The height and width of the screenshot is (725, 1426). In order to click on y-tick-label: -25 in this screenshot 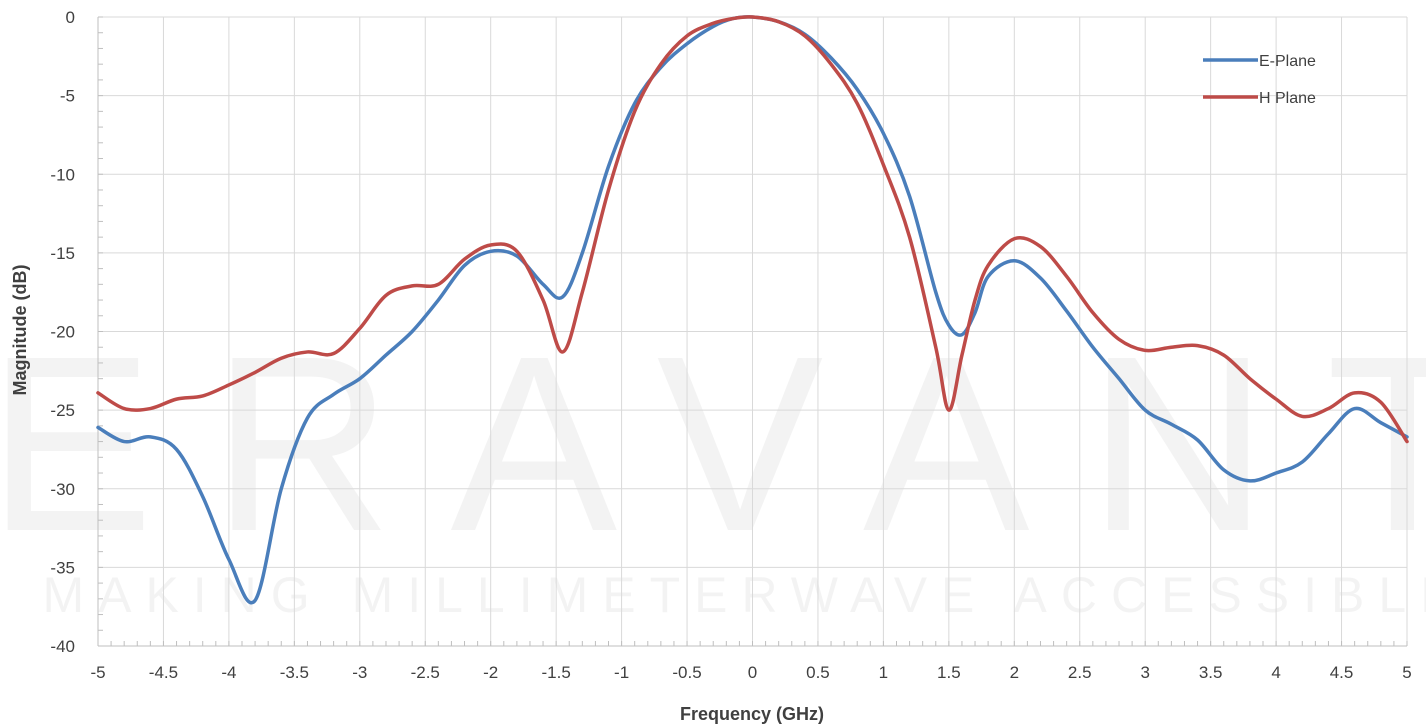, I will do `click(62, 410)`.